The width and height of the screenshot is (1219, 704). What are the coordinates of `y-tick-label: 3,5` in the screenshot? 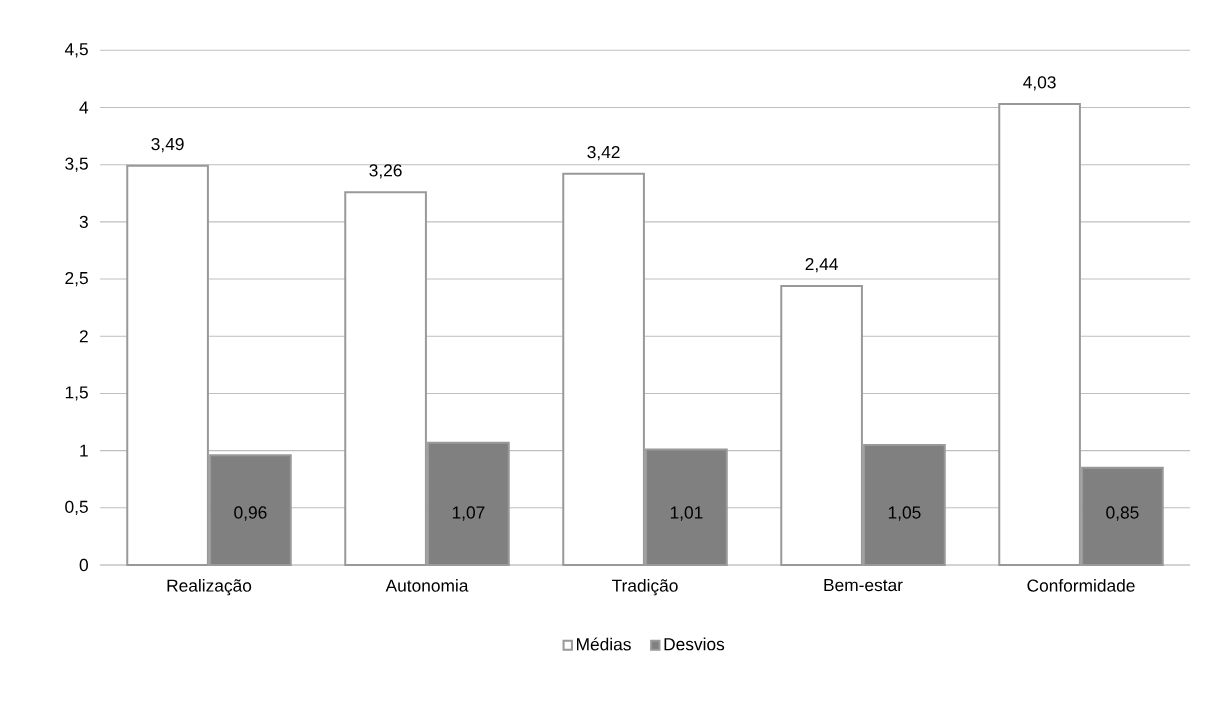 It's located at (76, 164).